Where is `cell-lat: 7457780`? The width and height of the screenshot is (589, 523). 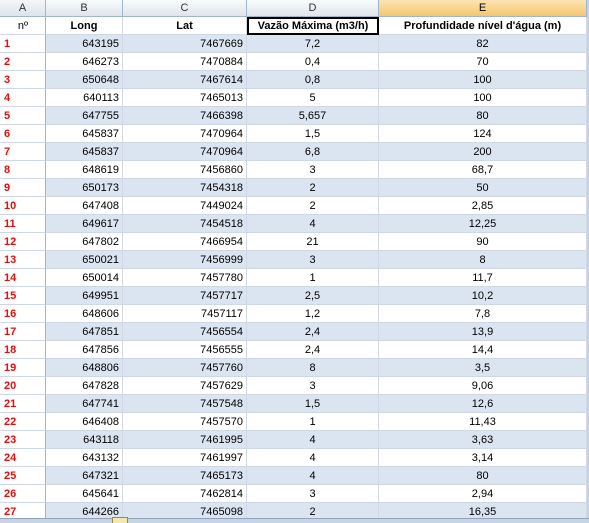 cell-lat: 7457780 is located at coordinates (185, 278).